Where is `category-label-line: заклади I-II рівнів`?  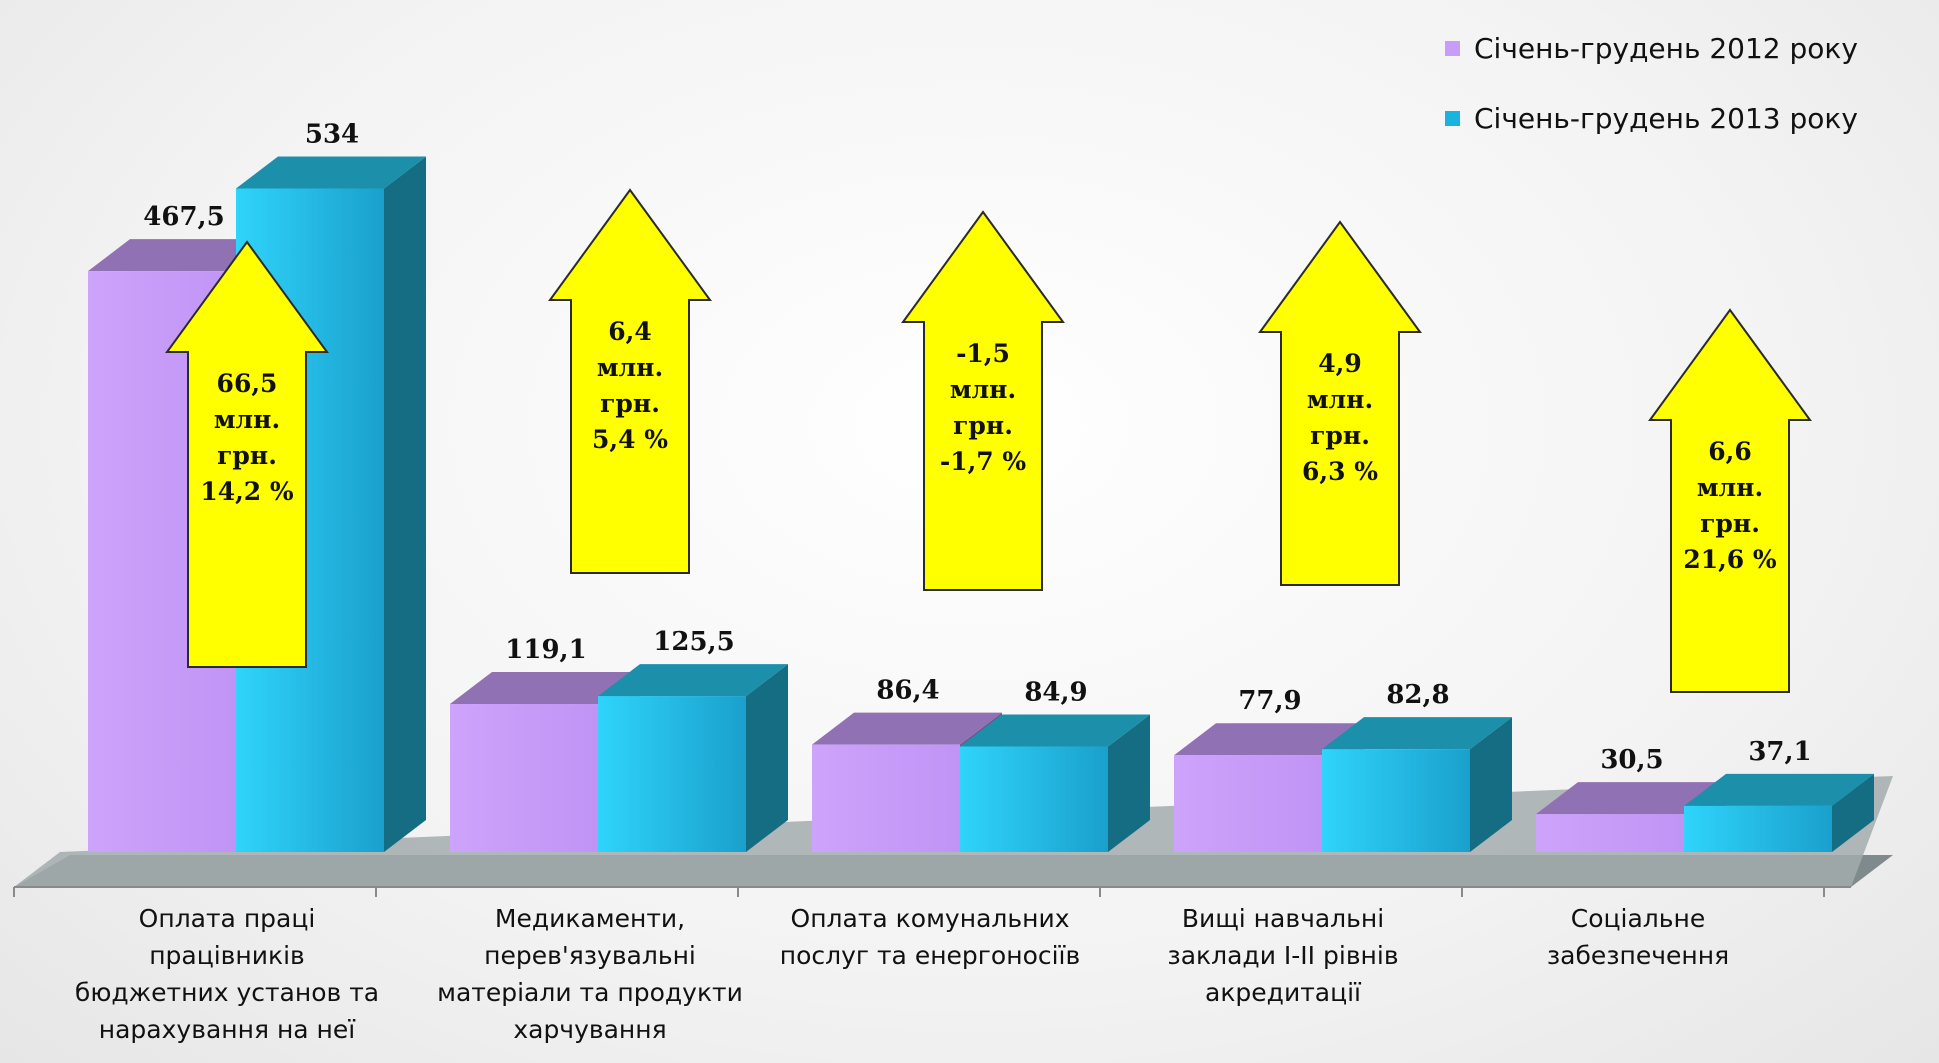 category-label-line: заклади I-II рівнів is located at coordinates (1283, 955).